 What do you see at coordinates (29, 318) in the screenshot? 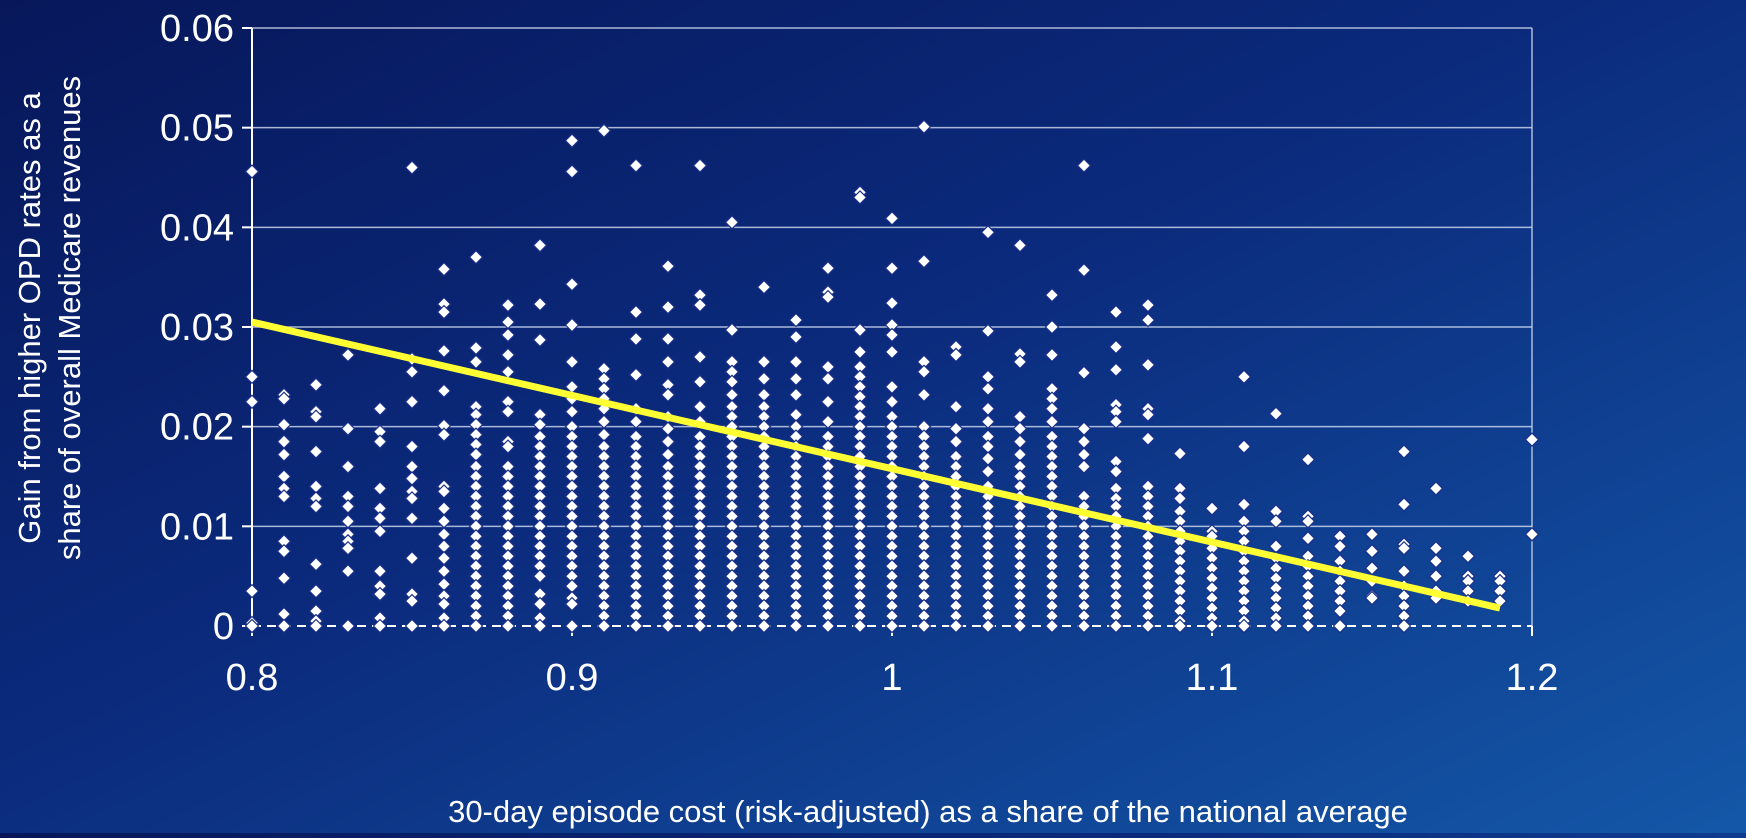
I see `y-axis-title-line-1: Gain from higher OPD rates as a` at bounding box center [29, 318].